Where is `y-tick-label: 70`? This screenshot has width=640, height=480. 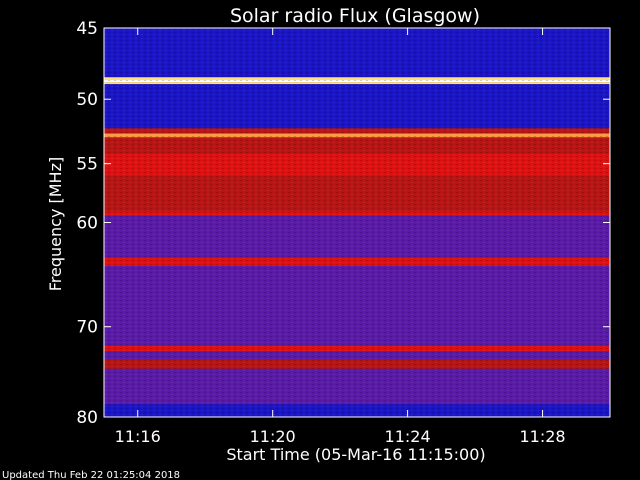 y-tick-label: 70 is located at coordinates (87, 328).